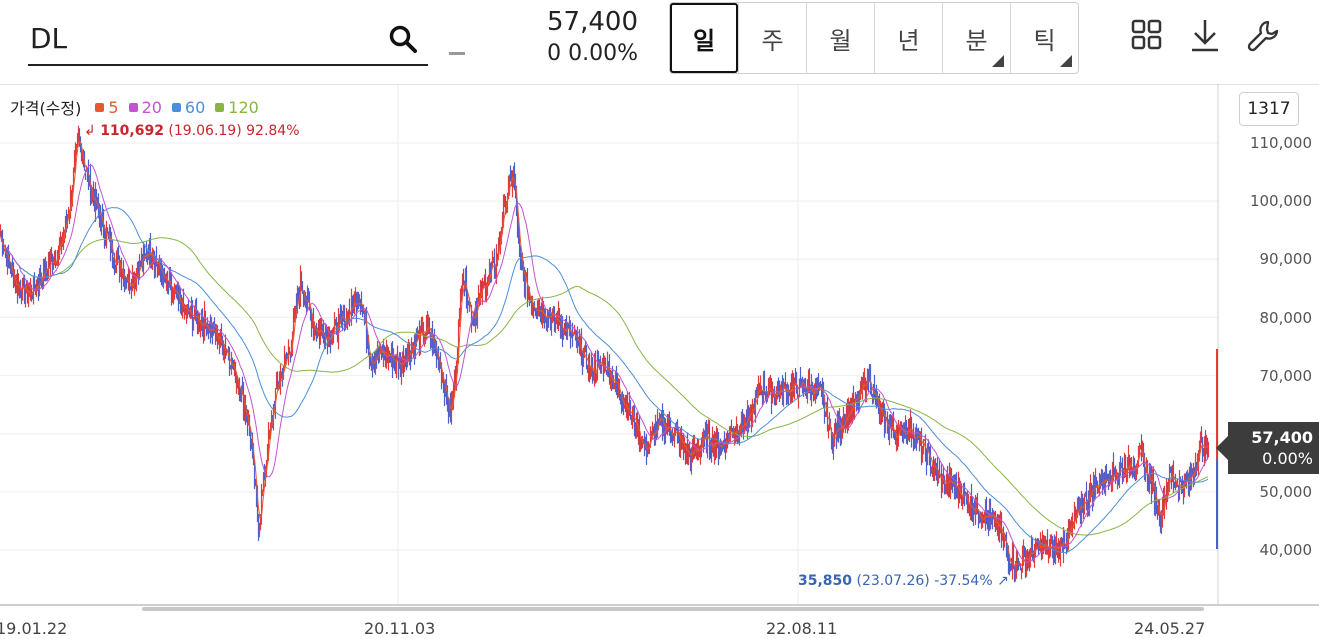 The height and width of the screenshot is (639, 1319). I want to click on y-tick-label: 110,000, so click(1280, 143).